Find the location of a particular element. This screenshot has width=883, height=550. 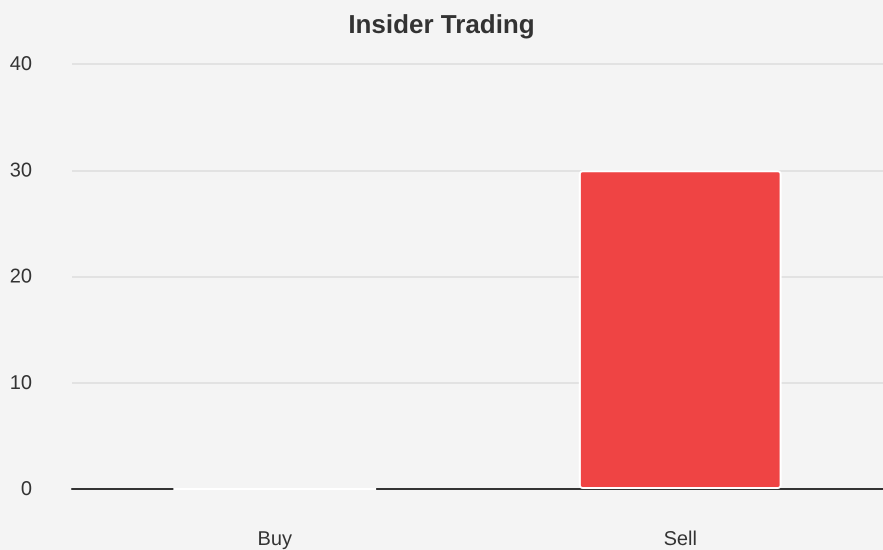

x-tick-label: Sell is located at coordinates (680, 539).